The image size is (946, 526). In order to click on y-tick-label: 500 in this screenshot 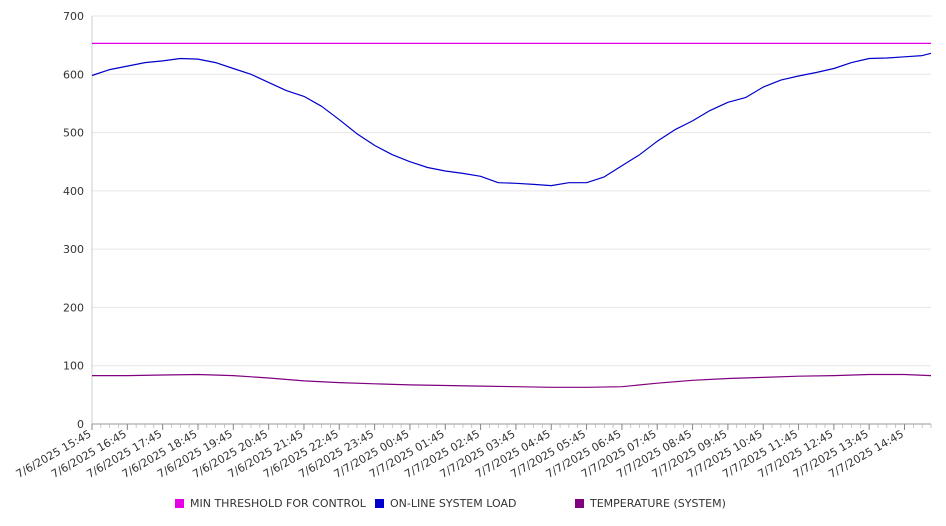, I will do `click(73, 133)`.